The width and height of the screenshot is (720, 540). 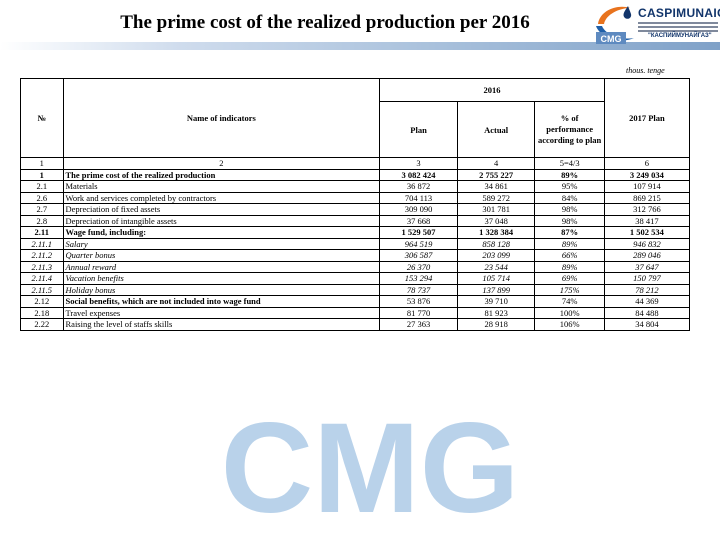 I want to click on row-plan-2017-value: 150 797, so click(x=647, y=278).